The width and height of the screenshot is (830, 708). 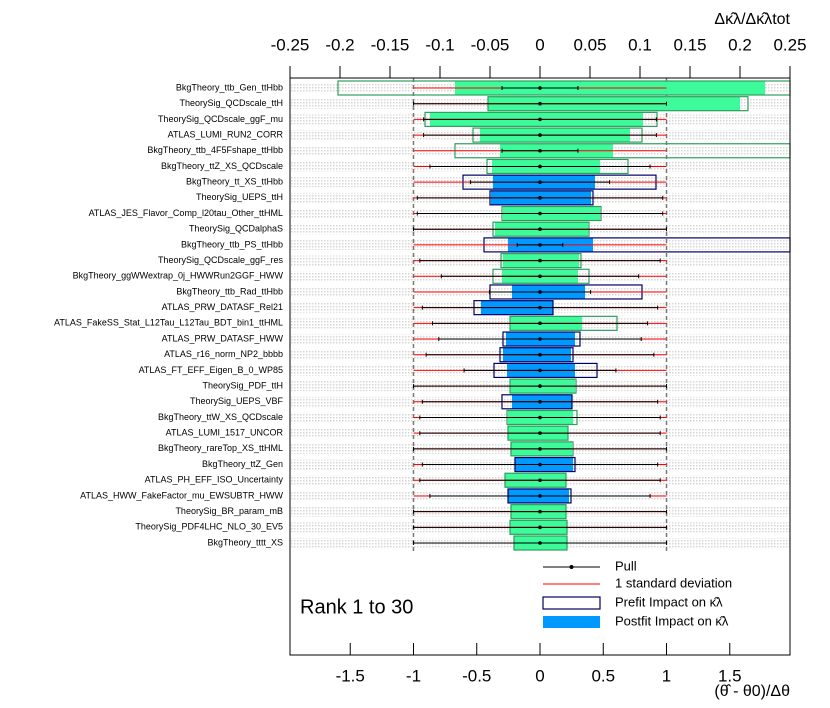 What do you see at coordinates (214, 480) in the screenshot?
I see `category-label: ATLAS_PH_EFF_ISO_Uncertainty` at bounding box center [214, 480].